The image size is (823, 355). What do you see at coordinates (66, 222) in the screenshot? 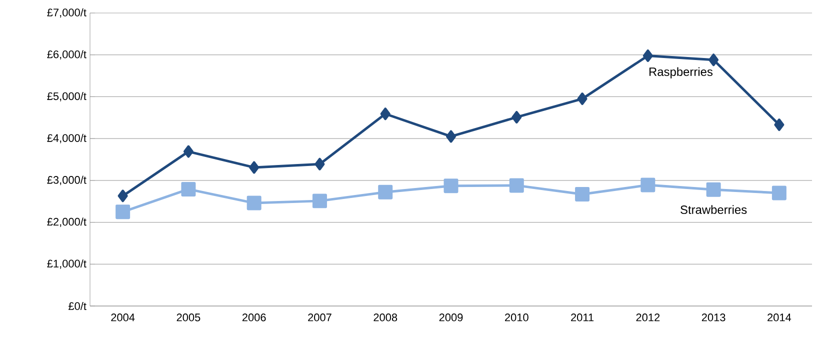
I see `y-tick-label: £2,000/t` at bounding box center [66, 222].